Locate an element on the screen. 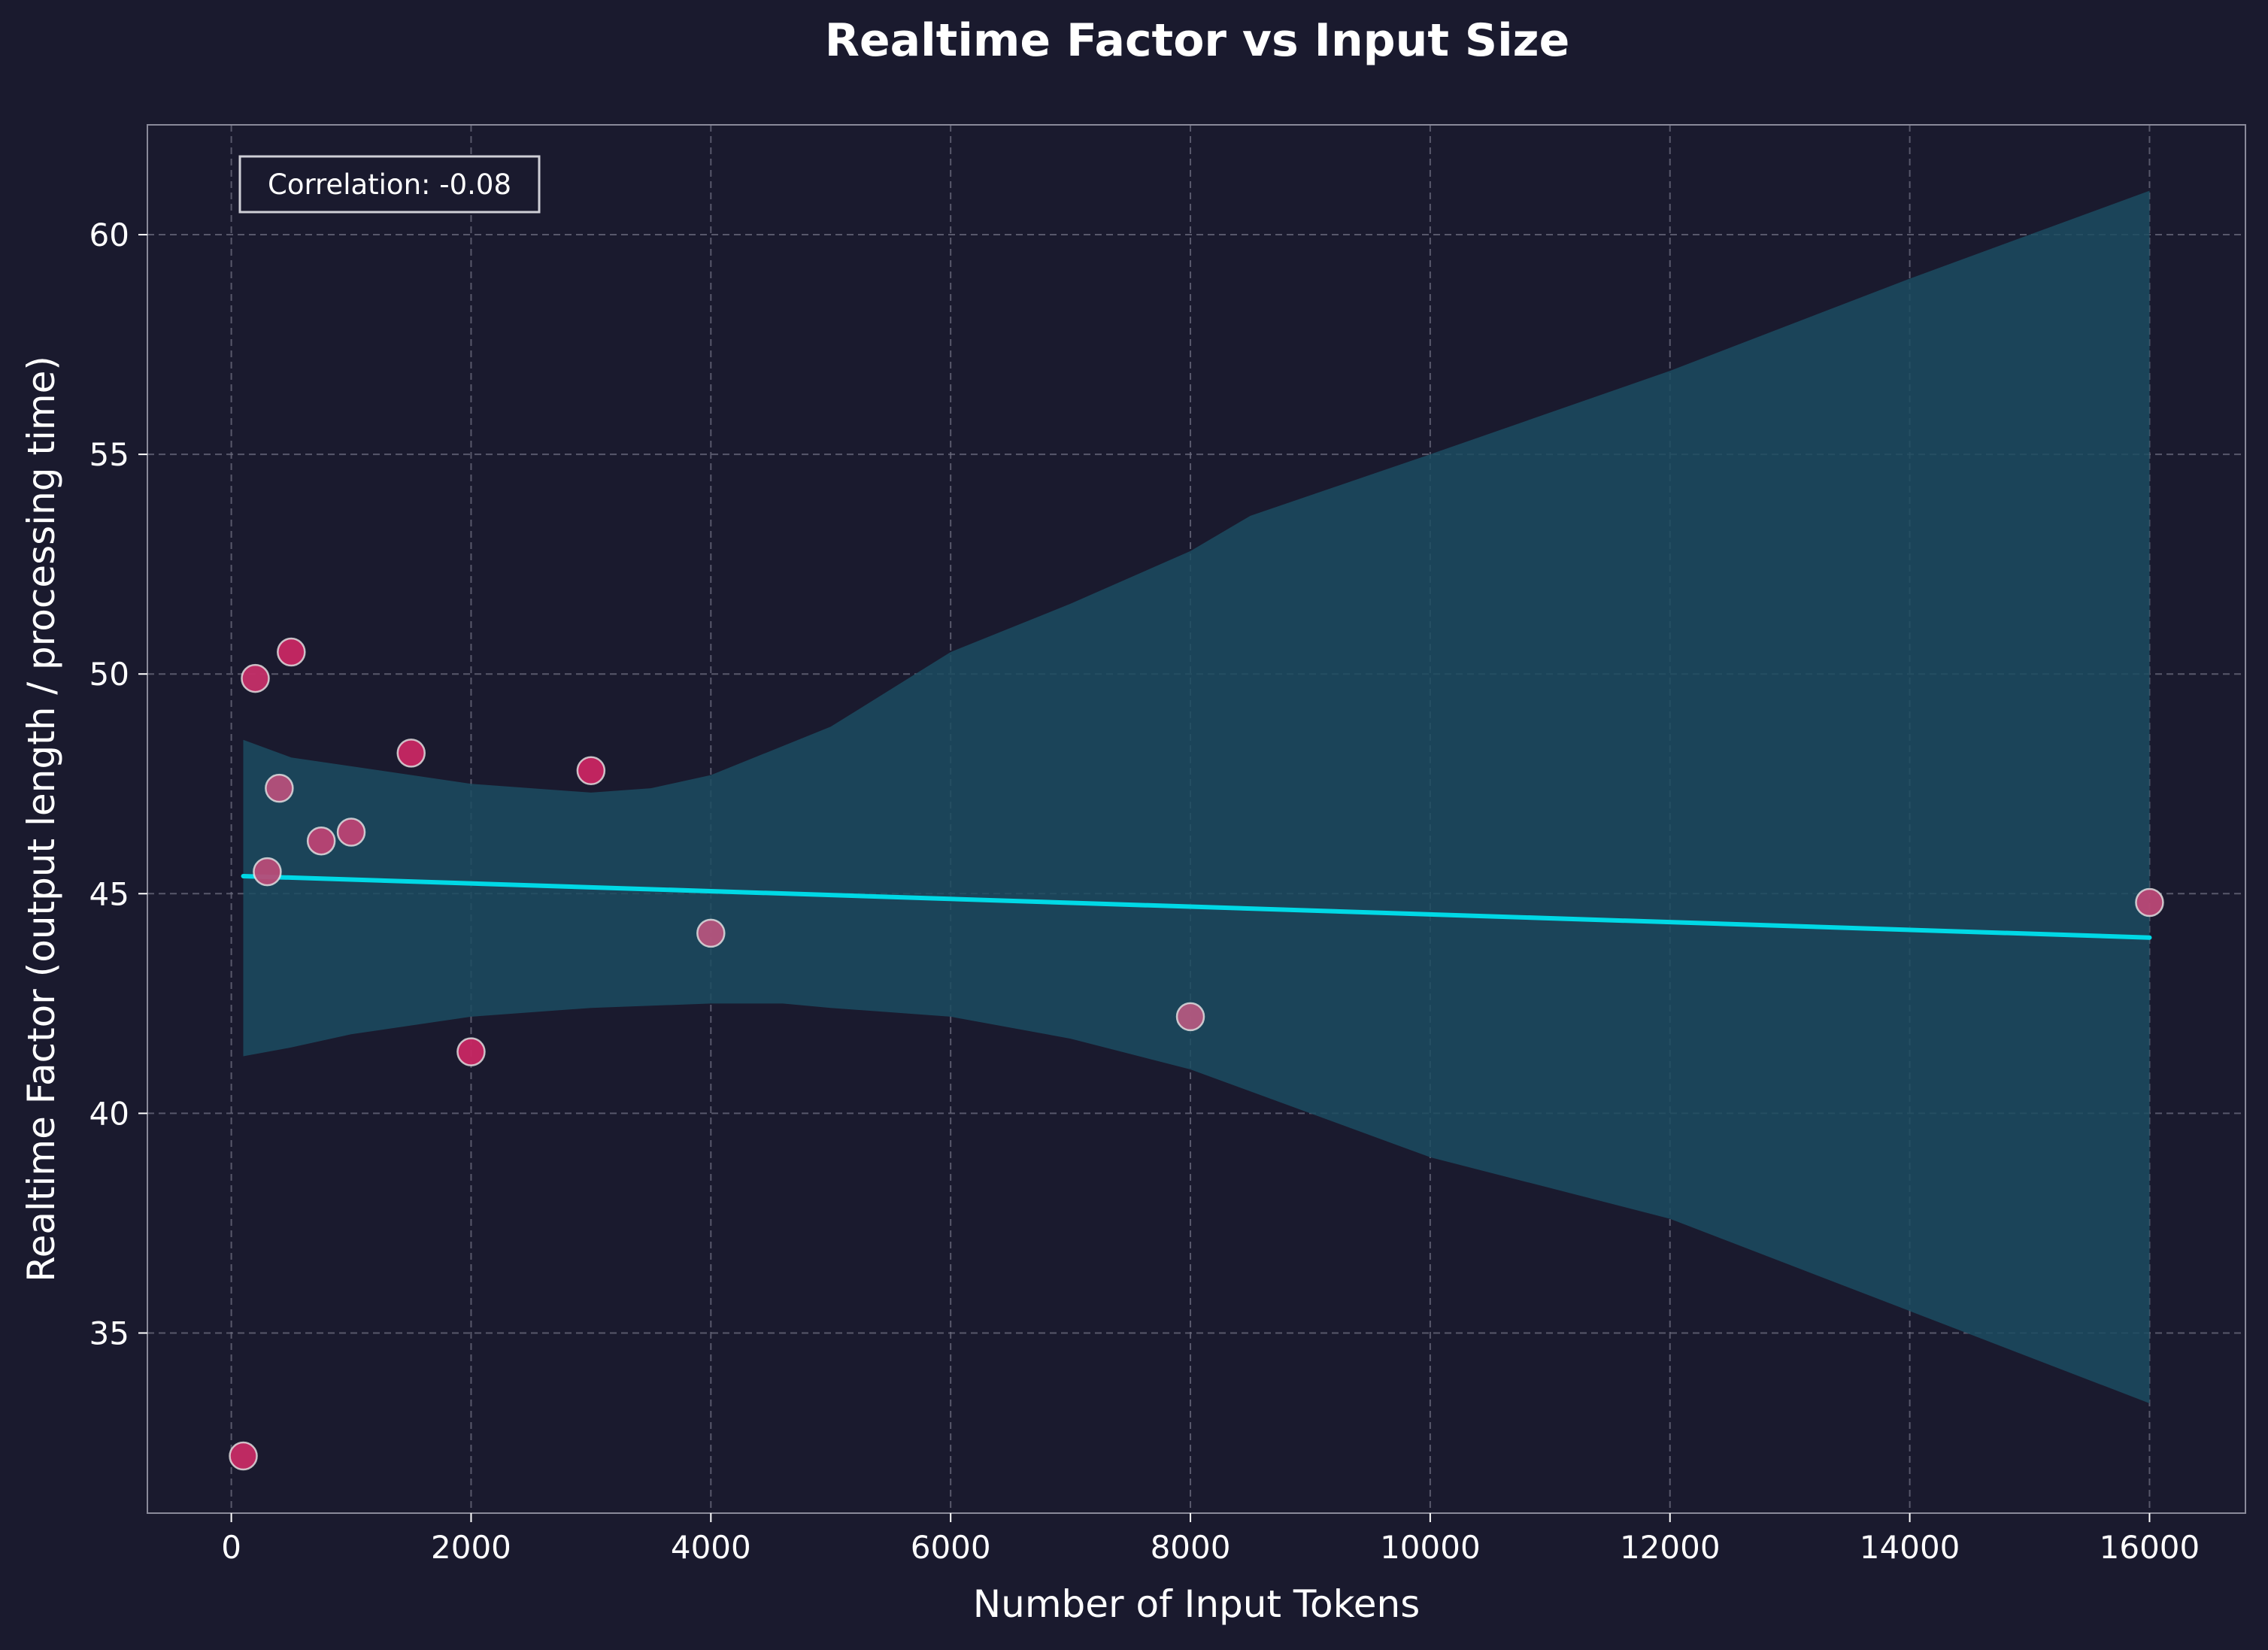  y-tick-label: 55 is located at coordinates (109, 454).